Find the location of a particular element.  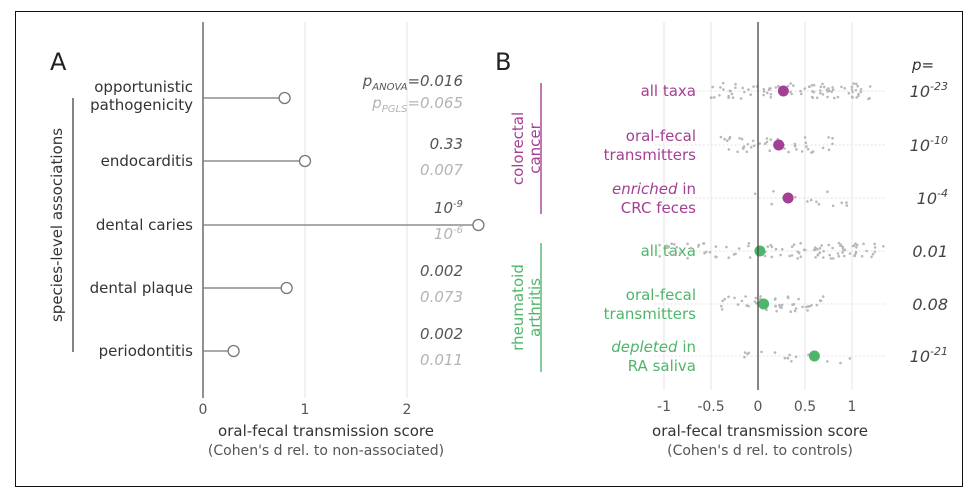

group-label: rheumatoid is located at coordinates (518, 307).